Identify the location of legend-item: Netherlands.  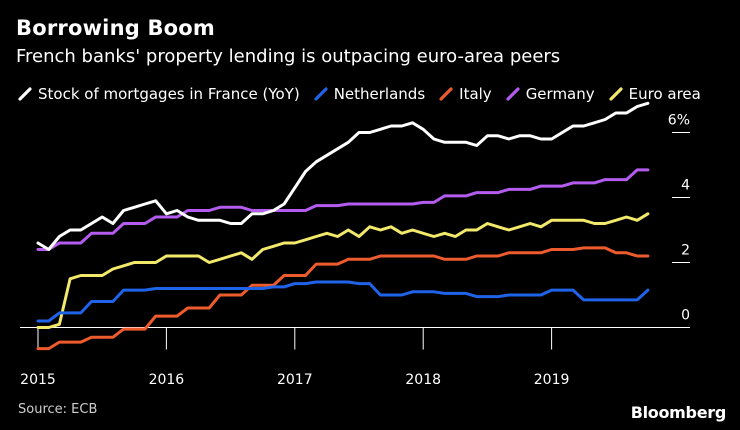
(369, 94).